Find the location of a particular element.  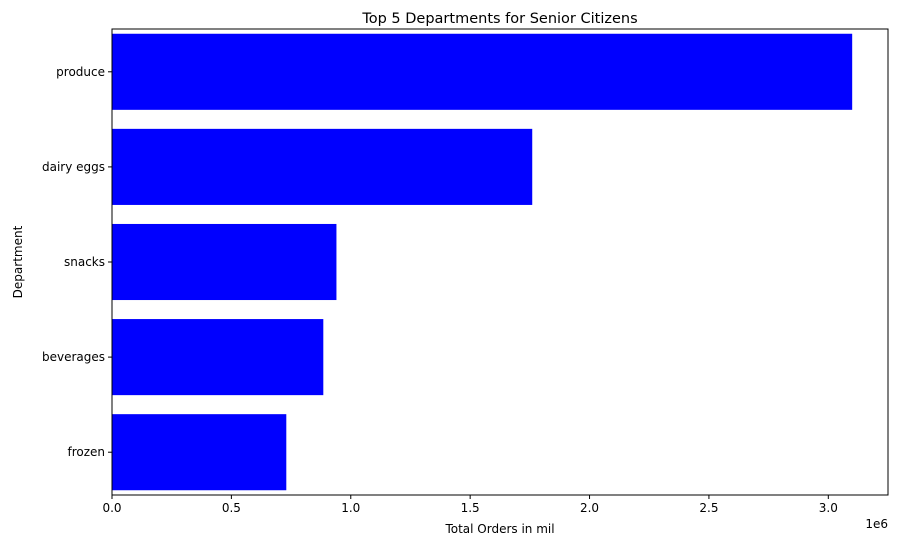

x-axis-ticks: 0.0 0.5 1.0 1.5 2.0 2.5 3.0 is located at coordinates (470, 505).